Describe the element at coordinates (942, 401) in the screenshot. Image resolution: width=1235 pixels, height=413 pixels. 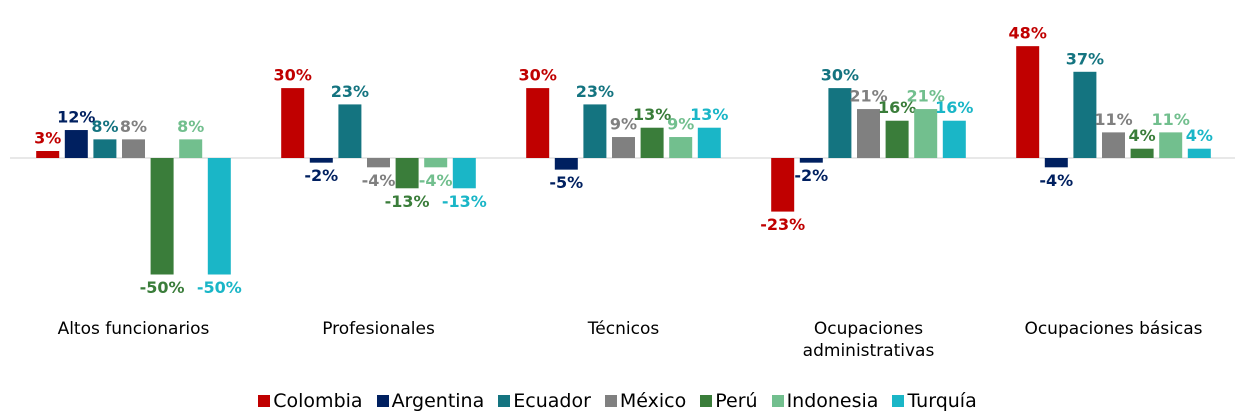
I see `legend-label: Turquía` at that location.